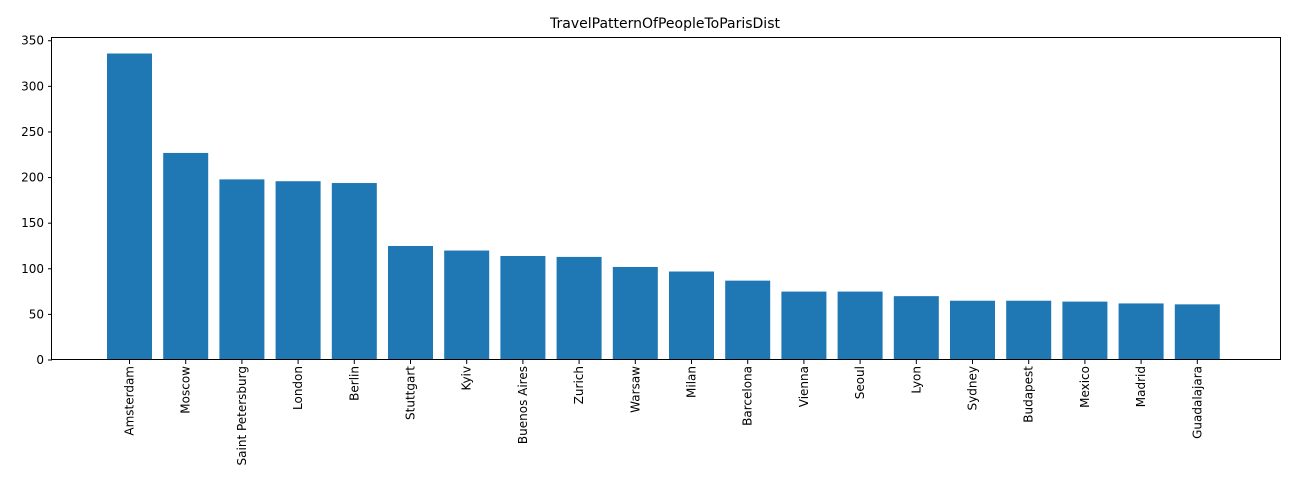  What do you see at coordinates (523, 308) in the screenshot?
I see `bar-buenos-aires` at bounding box center [523, 308].